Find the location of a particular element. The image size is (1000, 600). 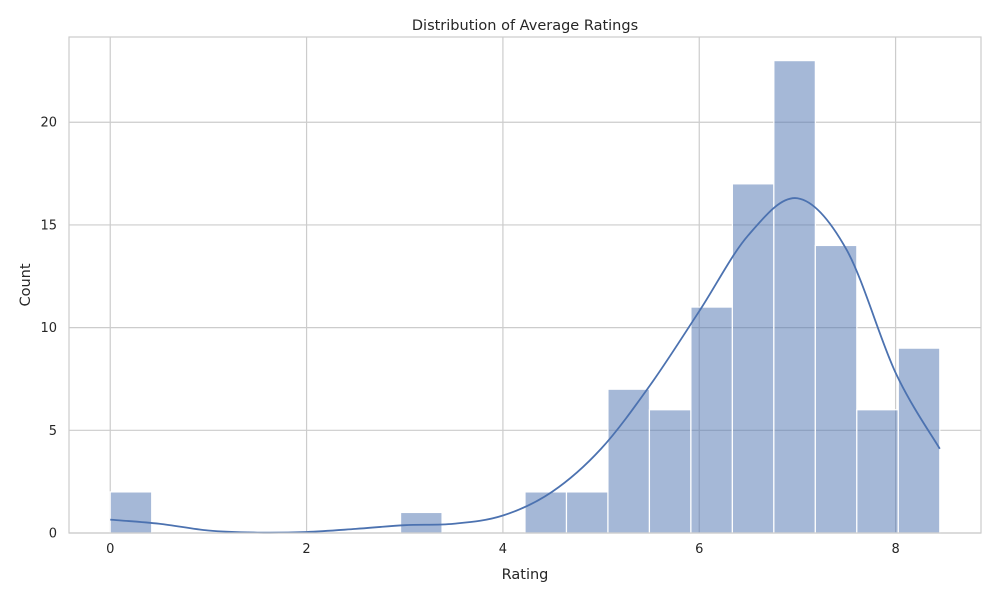

x-tick-label-3: 6 is located at coordinates (699, 549).